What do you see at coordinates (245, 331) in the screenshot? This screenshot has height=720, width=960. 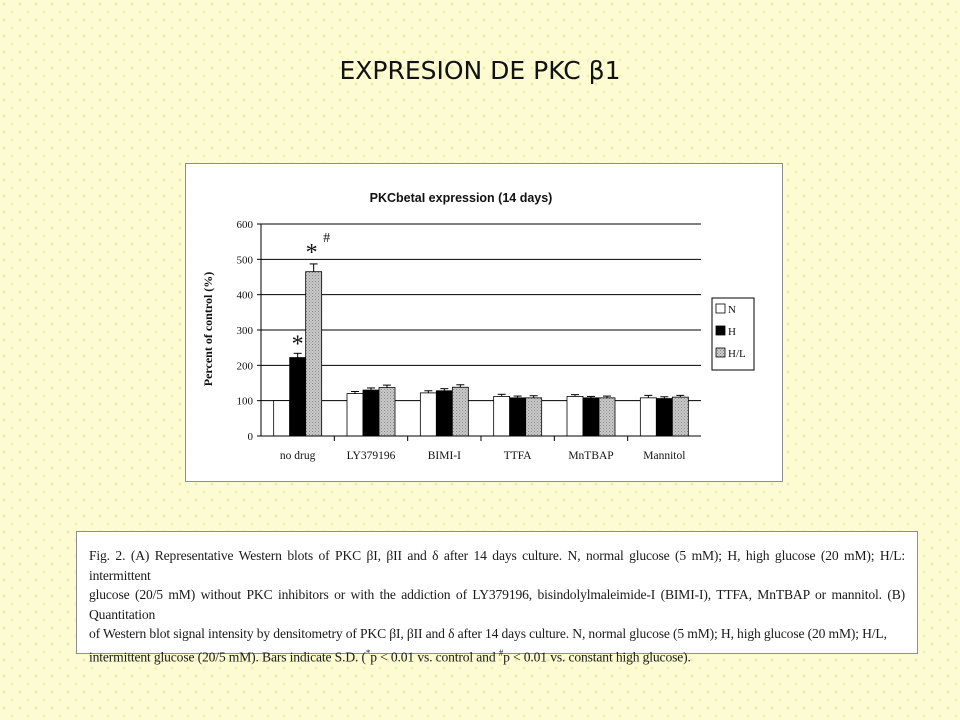 I see `y-tick-label: 300` at bounding box center [245, 331].